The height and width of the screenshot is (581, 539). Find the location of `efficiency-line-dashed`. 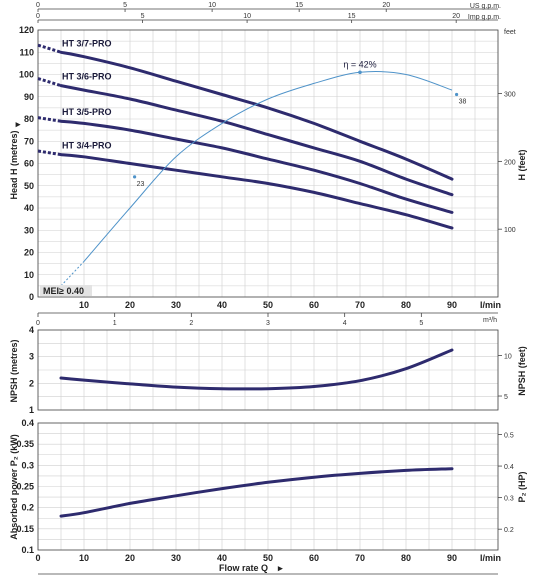

efficiency-line-dashed is located at coordinates (72, 274).